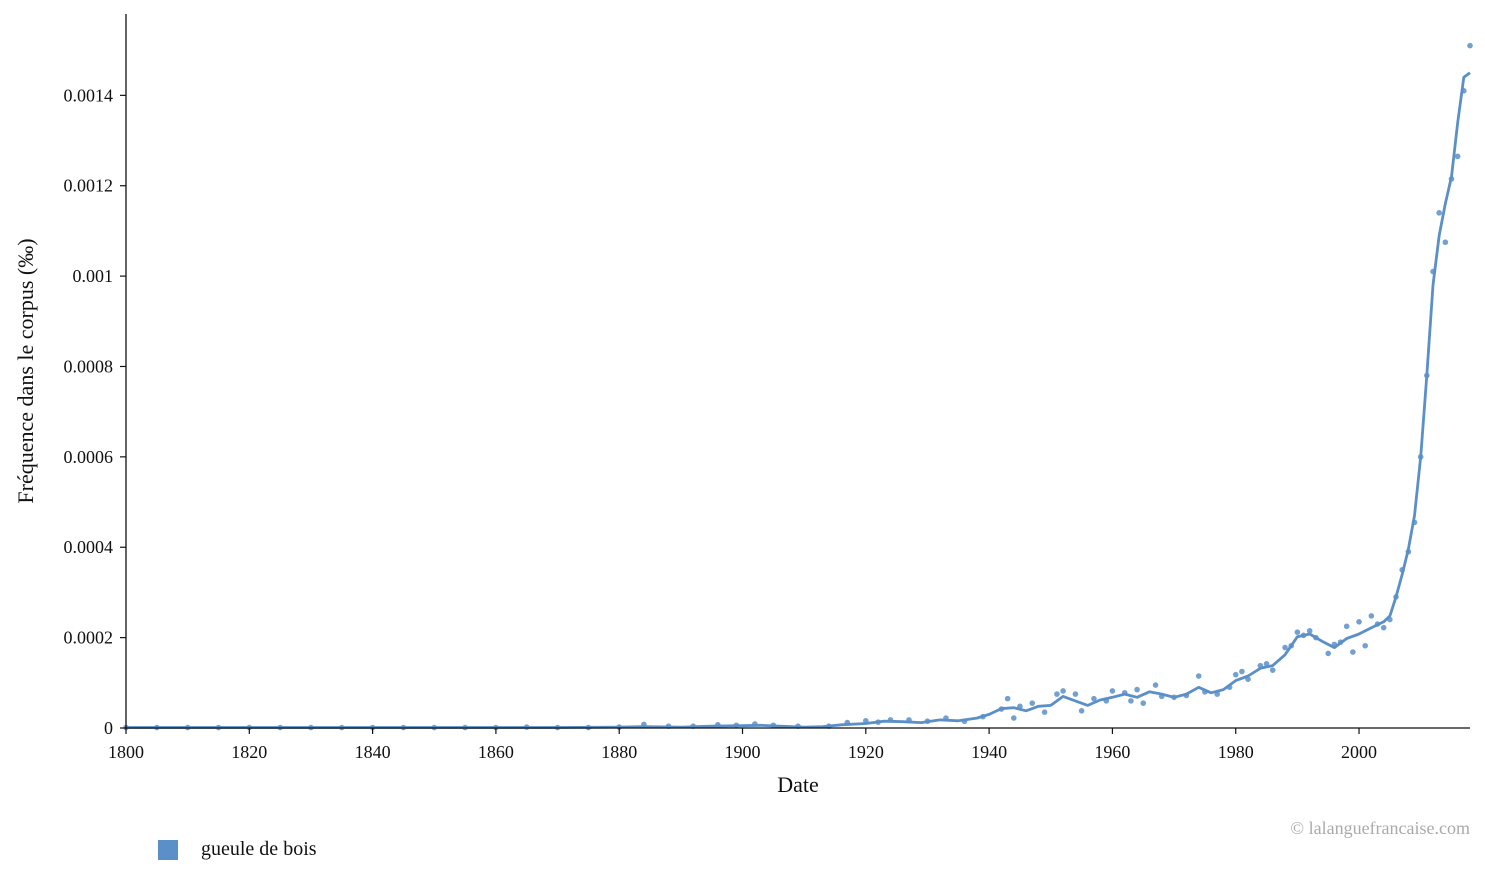 Image resolution: width=1485 pixels, height=887 pixels. What do you see at coordinates (25, 370) in the screenshot?
I see `y-axis-title: Fréquence dans le corpus (‰)` at bounding box center [25, 370].